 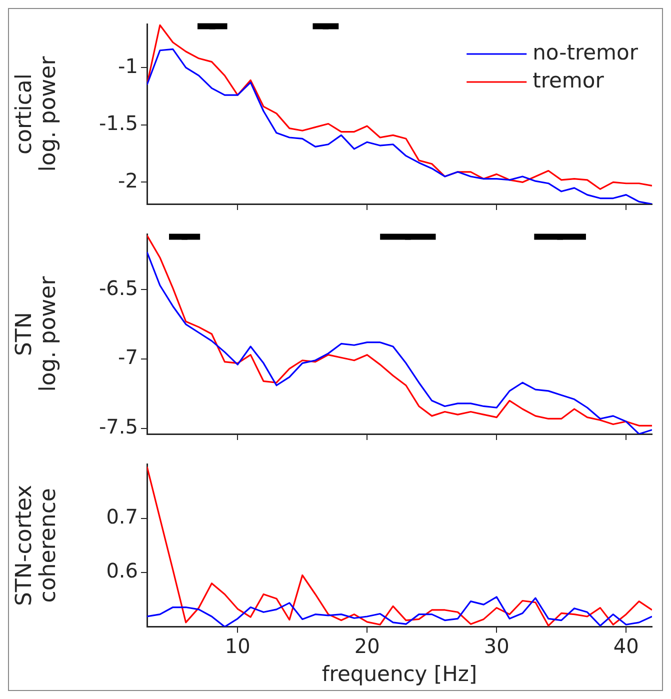 What do you see at coordinates (568, 80) in the screenshot?
I see `legend-label: tremor` at bounding box center [568, 80].